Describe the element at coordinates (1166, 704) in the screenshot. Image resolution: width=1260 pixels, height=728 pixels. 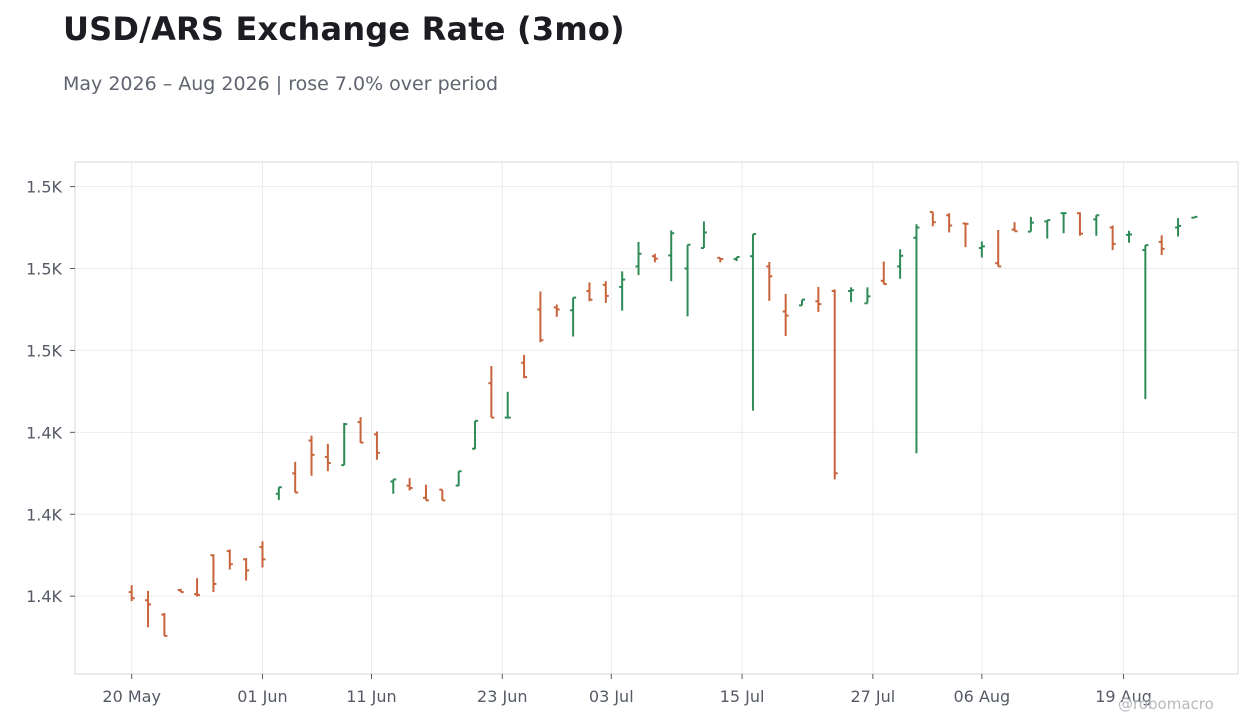
I see `watermark: @robomacro` at that location.